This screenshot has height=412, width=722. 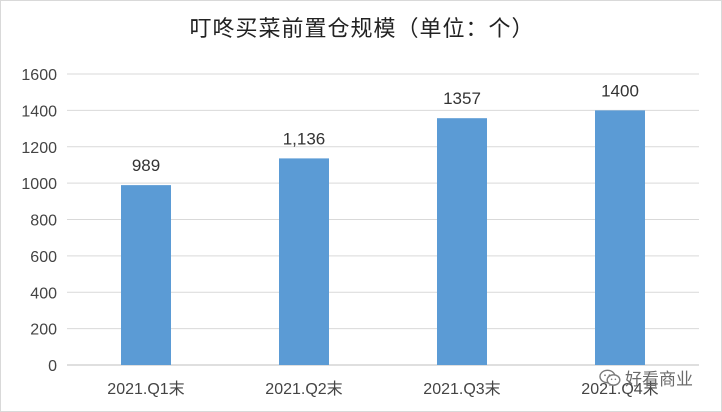 What do you see at coordinates (303, 389) in the screenshot?
I see `x-tick-label: 2021.Q2末` at bounding box center [303, 389].